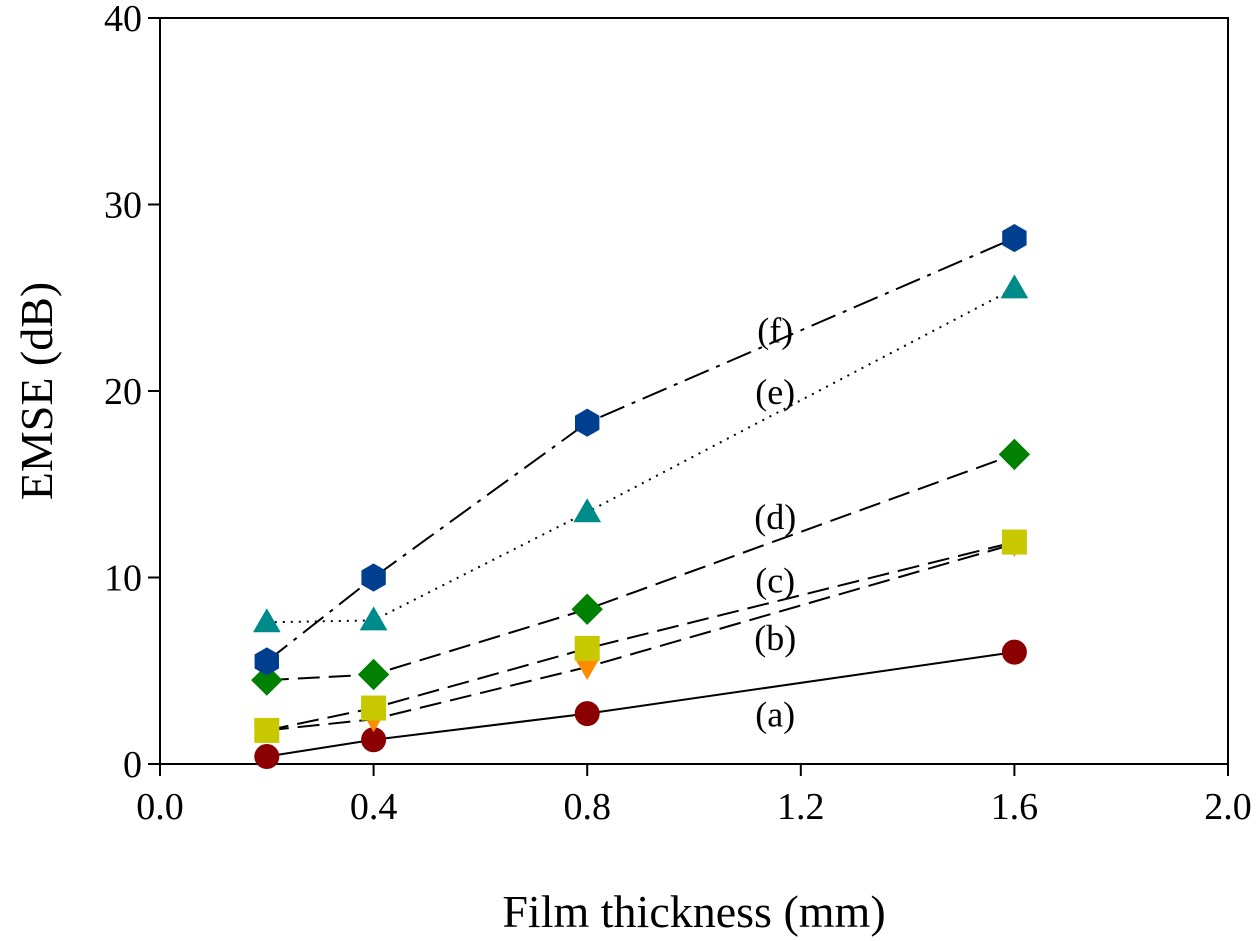  I want to click on series-line-a, so click(640, 704).